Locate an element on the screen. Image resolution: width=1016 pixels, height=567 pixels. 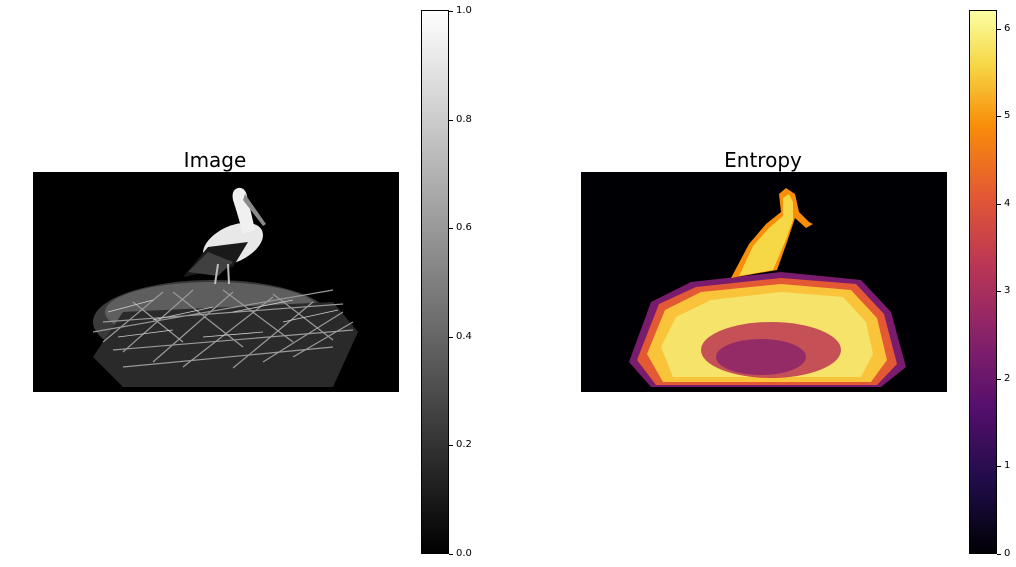
colorbar-tick-label: 0 is located at coordinates (1007, 553).